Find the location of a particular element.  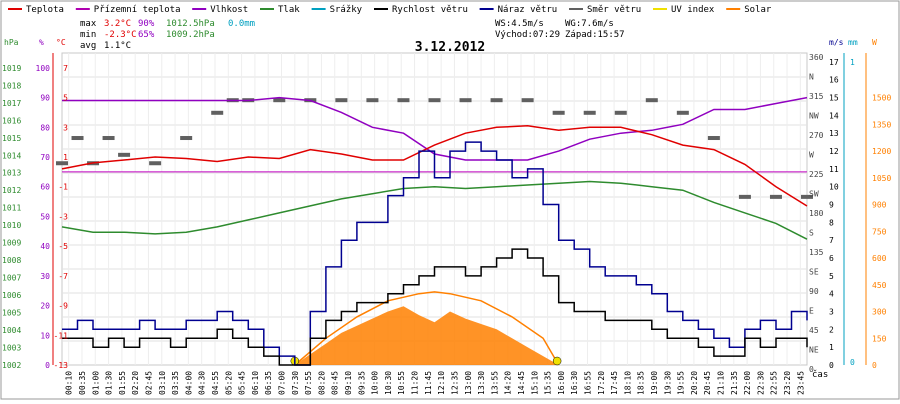

x-tick-label: 13:30 is located at coordinates (481, 383).